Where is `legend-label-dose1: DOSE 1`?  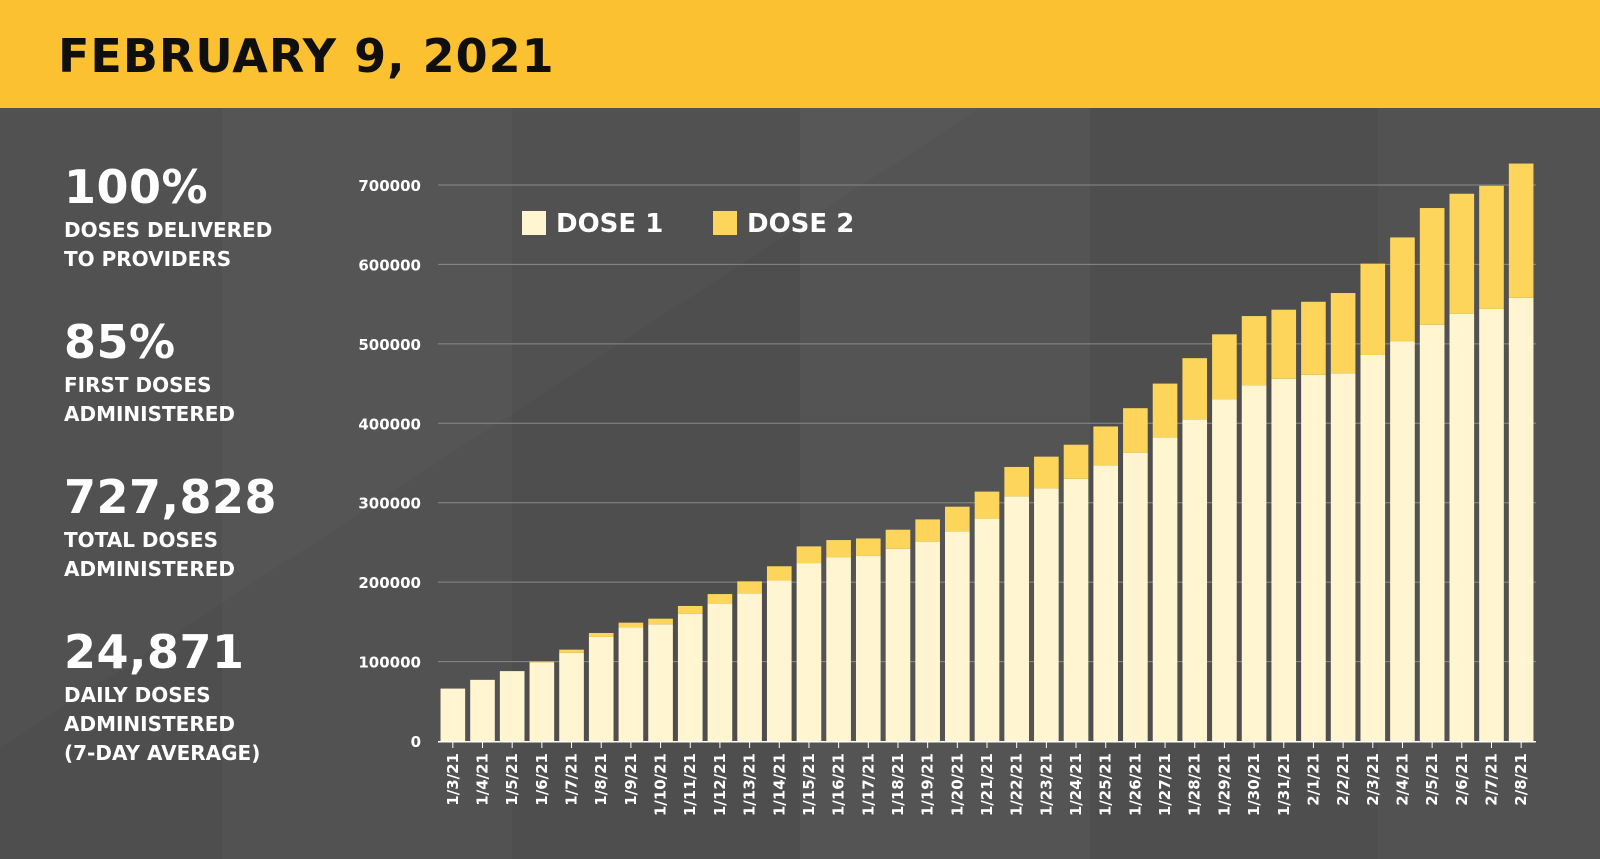
legend-label-dose1: DOSE 1 is located at coordinates (609, 224).